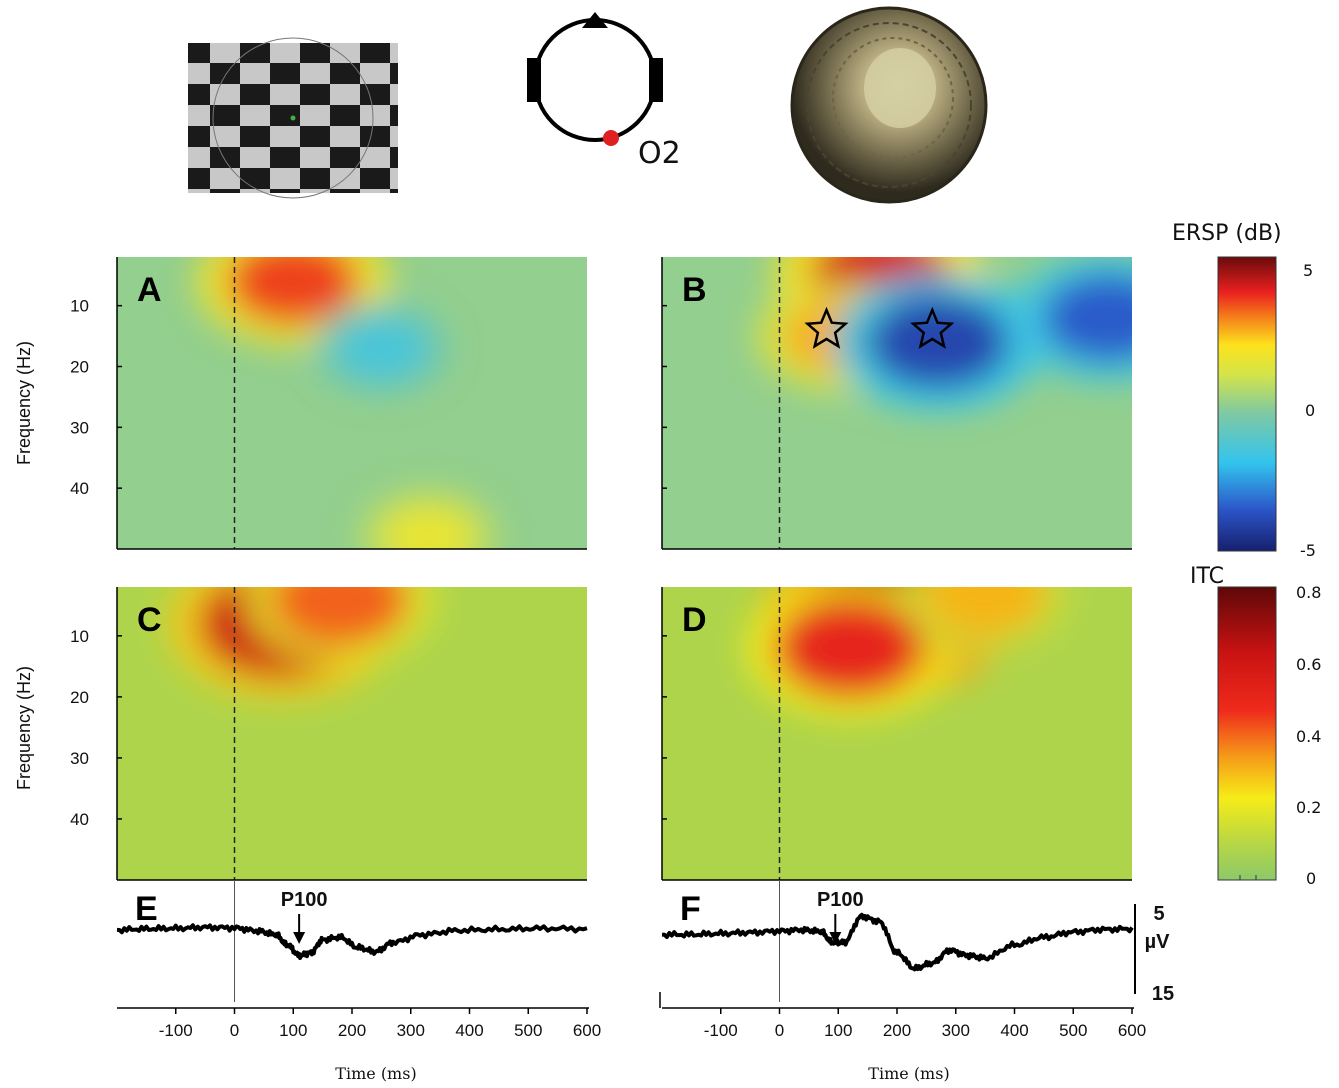 Image resolution: width=1339 pixels, height=1088 pixels. What do you see at coordinates (896, 403) in the screenshot?
I see `ersp-panel-b: B` at bounding box center [896, 403].